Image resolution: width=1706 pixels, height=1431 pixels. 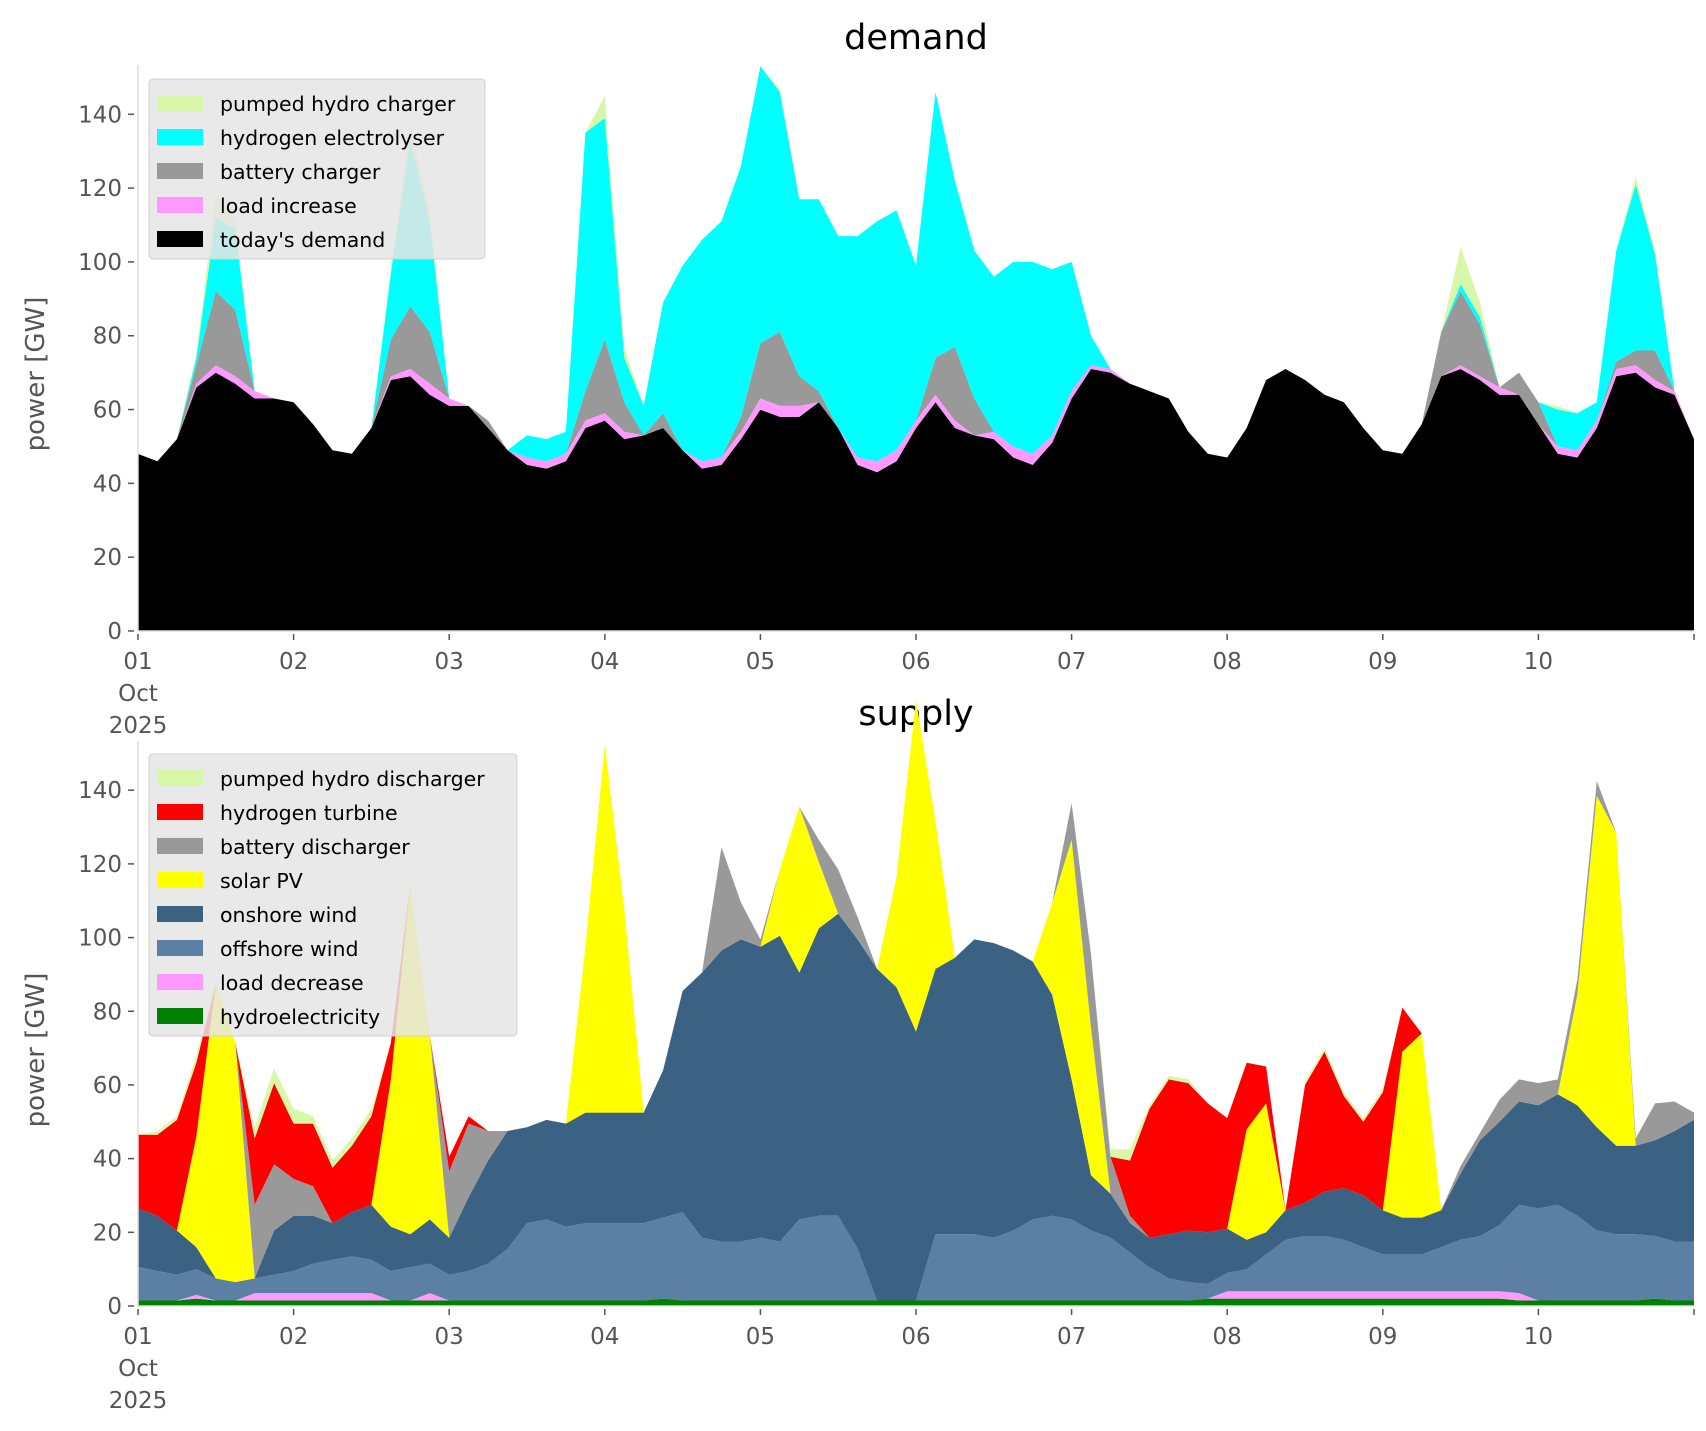 What do you see at coordinates (180, 948) in the screenshot?
I see `legend-swatch-offshore-wind` at bounding box center [180, 948].